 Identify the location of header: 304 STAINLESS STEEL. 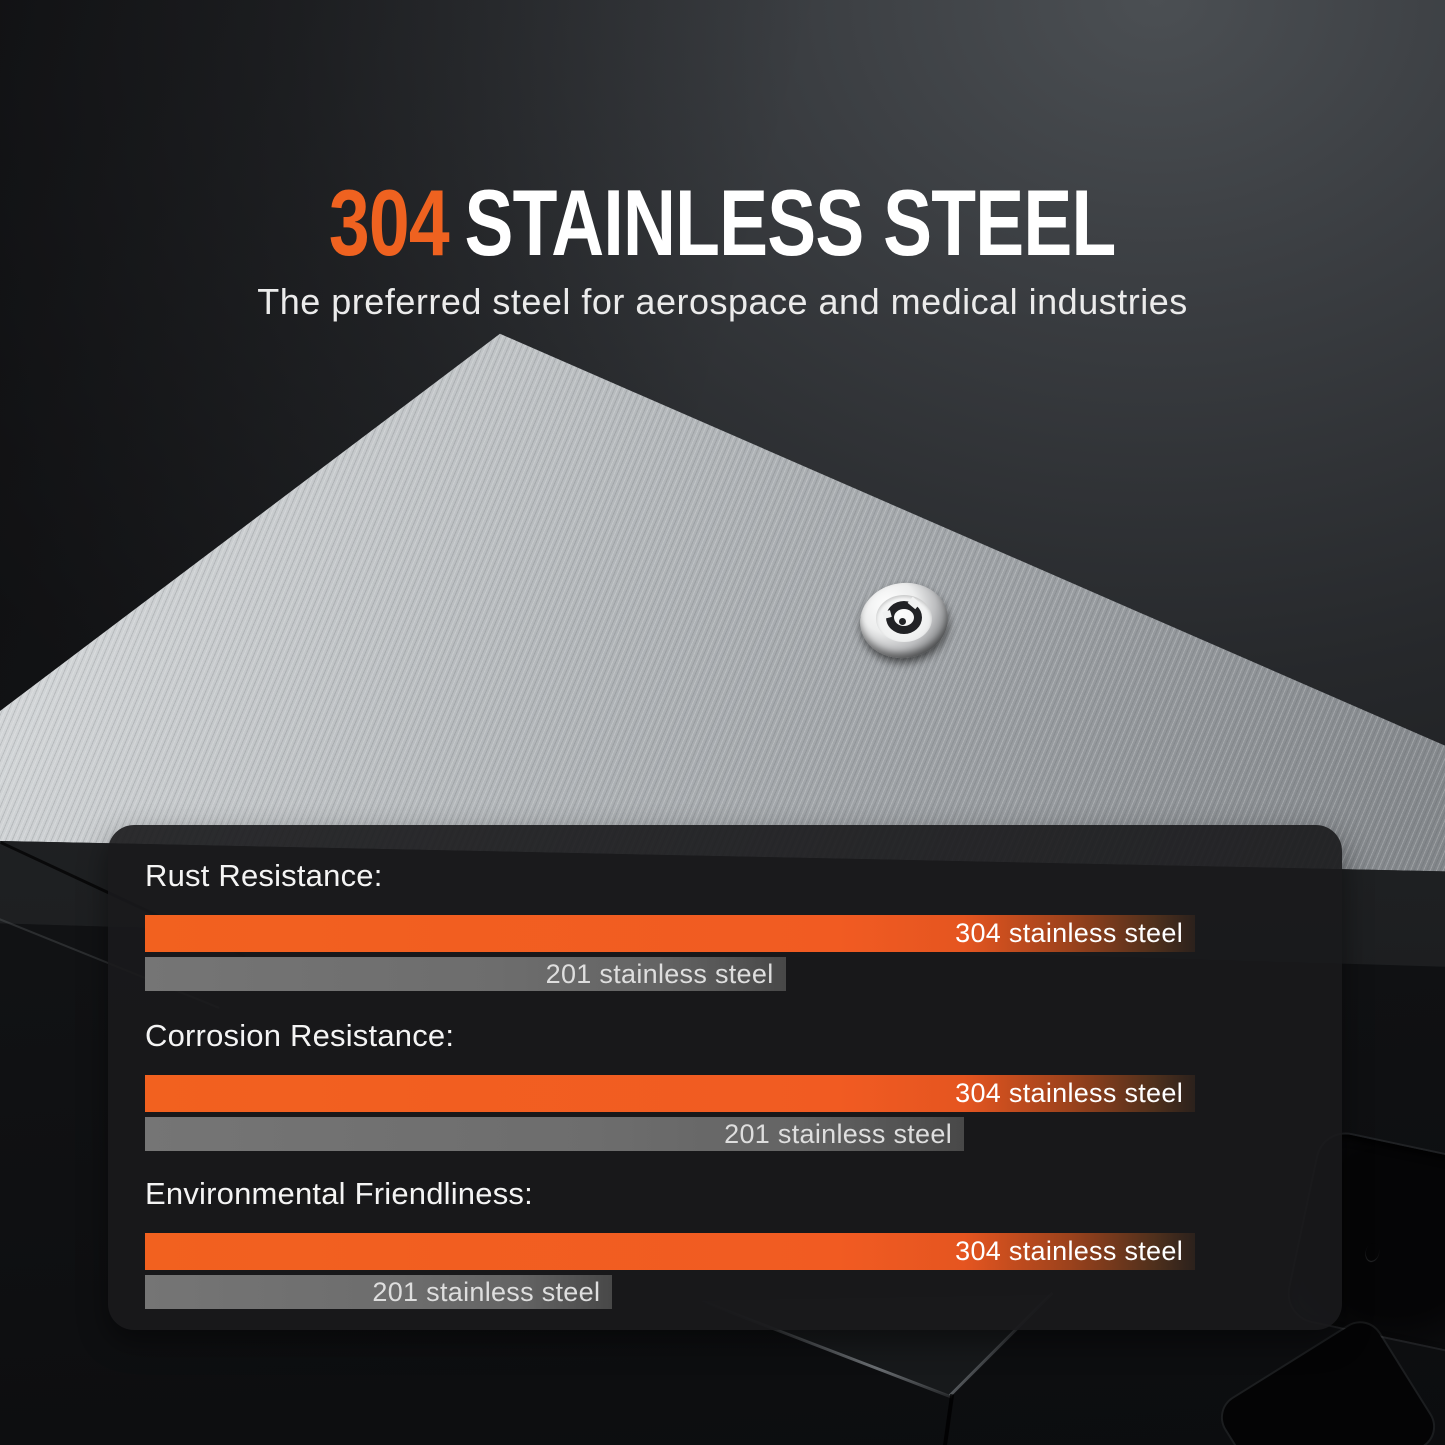
(722, 223).